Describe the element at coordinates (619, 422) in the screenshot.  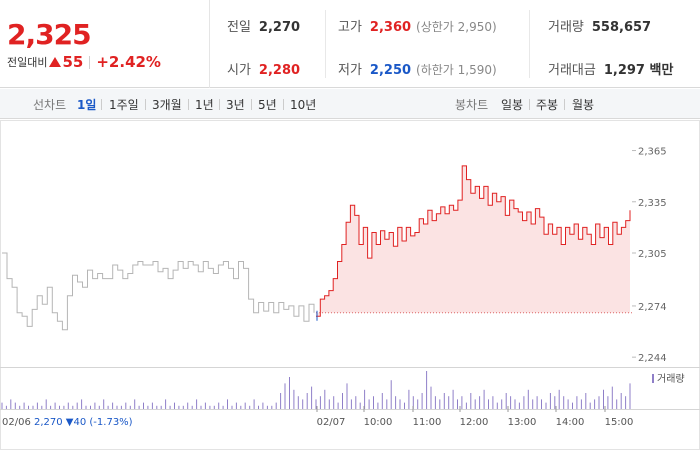
I see `x-tick-label: 15:00` at that location.